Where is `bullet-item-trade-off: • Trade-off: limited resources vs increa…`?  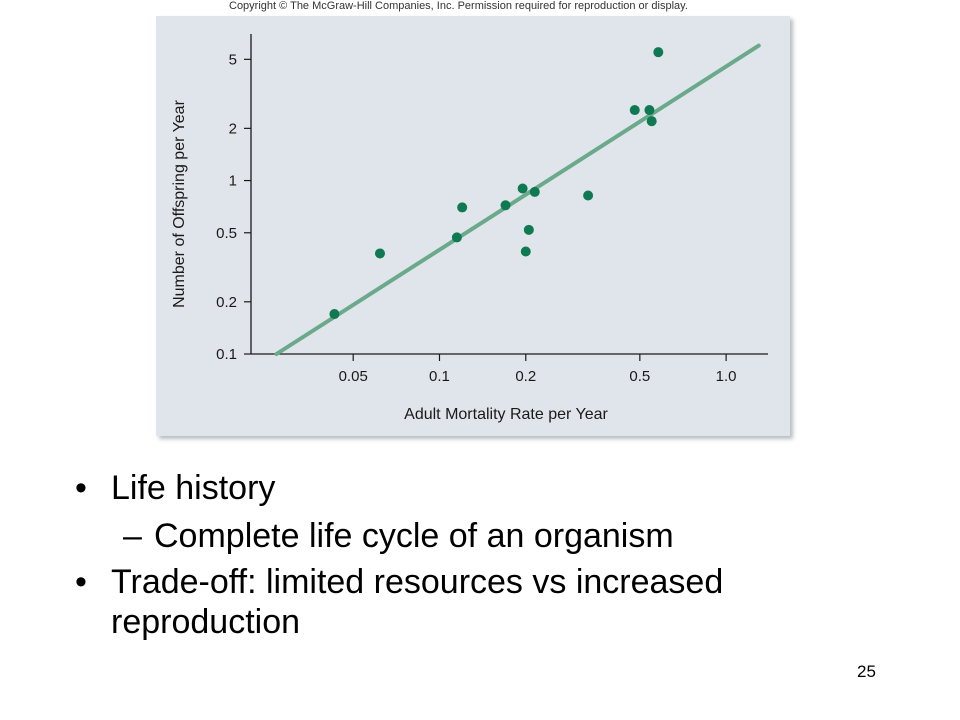
bullet-item-trade-off: • Trade-off: limited resources vs increa… is located at coordinates (485, 602).